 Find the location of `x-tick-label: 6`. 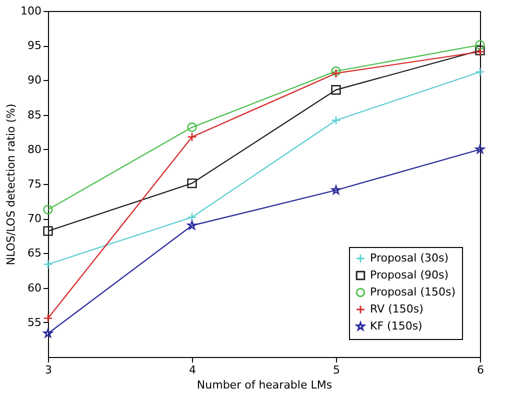

x-tick-label: 6 is located at coordinates (480, 370).